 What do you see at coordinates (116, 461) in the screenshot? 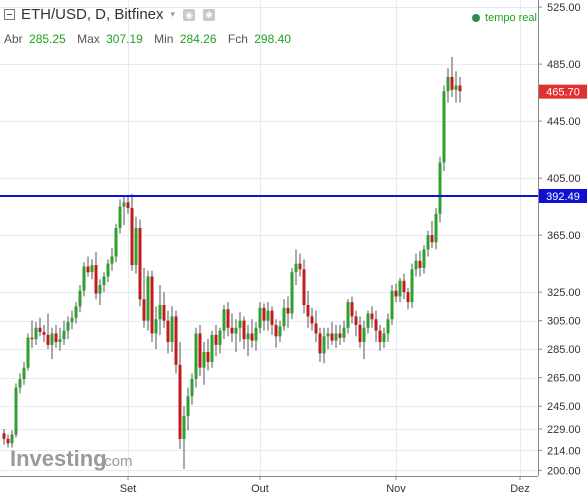
I see `logo-suffix: .com` at bounding box center [116, 461].